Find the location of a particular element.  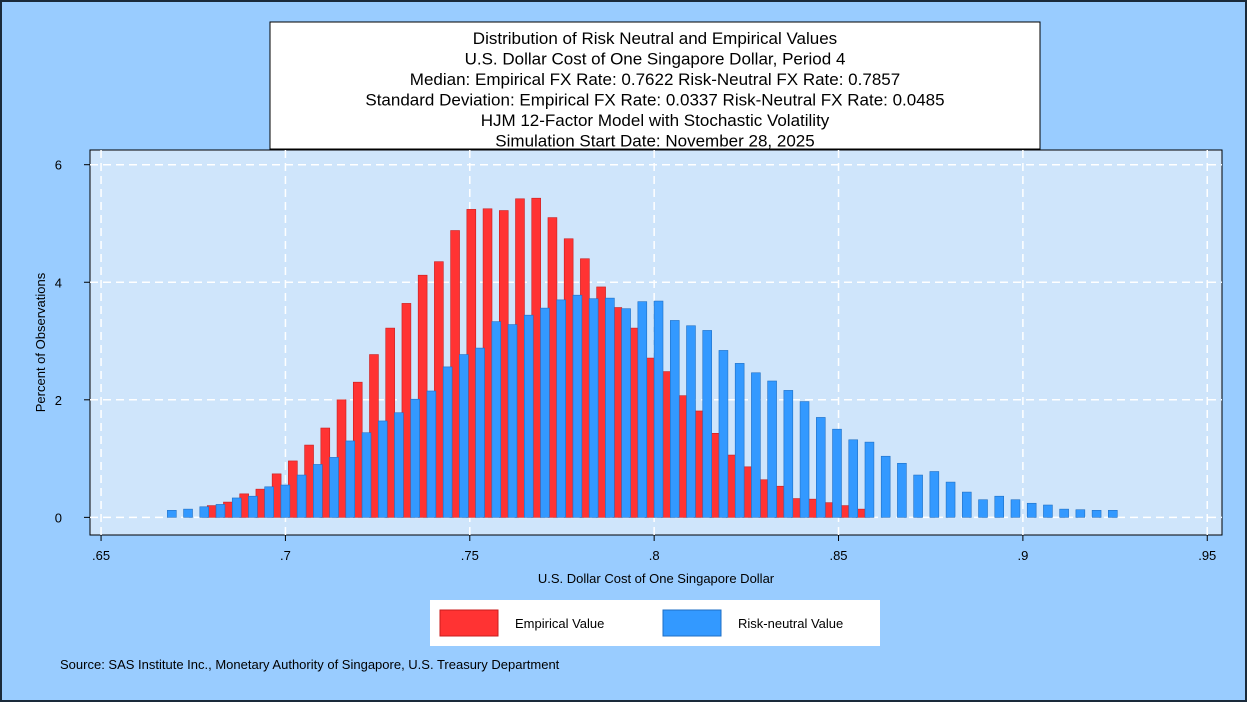

y-tick-label: 6 is located at coordinates (58, 165).